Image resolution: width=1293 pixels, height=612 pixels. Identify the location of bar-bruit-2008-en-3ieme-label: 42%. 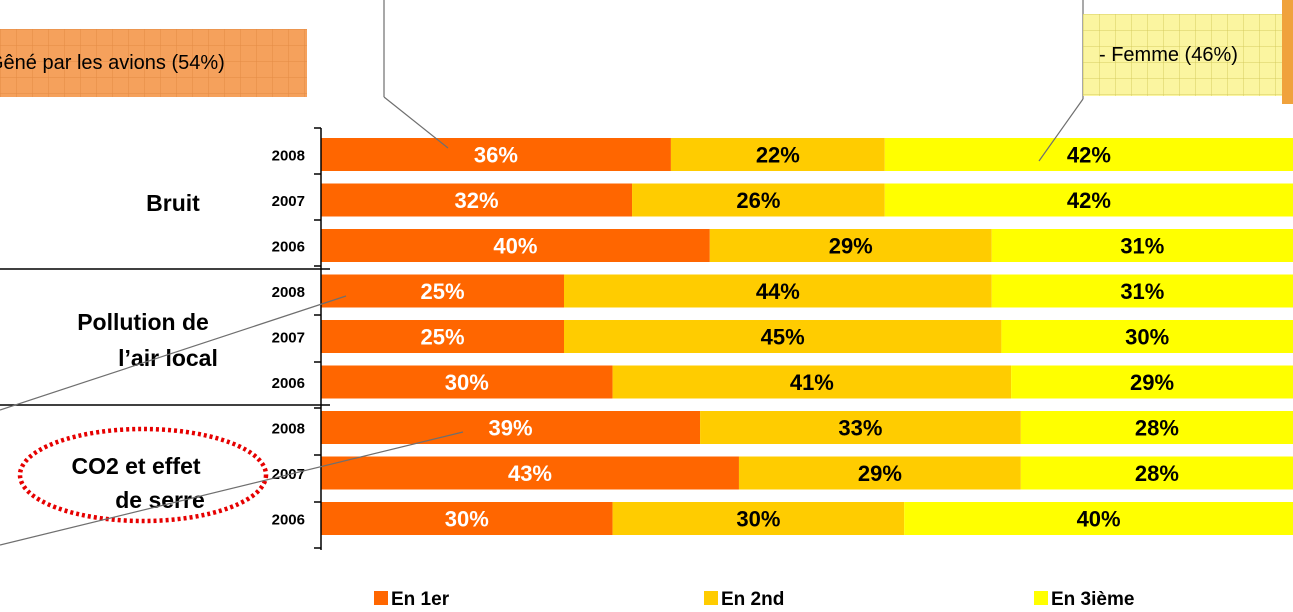
(1089, 155).